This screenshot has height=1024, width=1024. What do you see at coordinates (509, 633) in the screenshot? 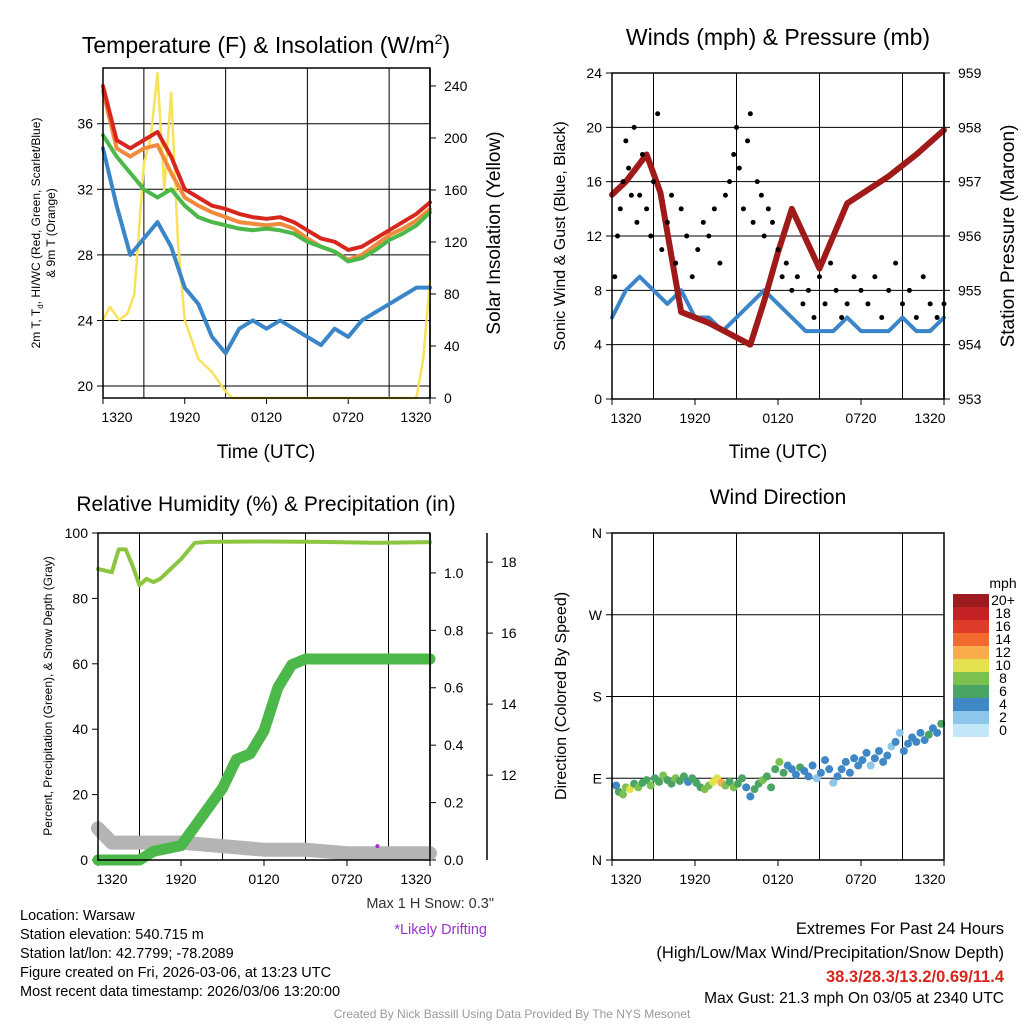
I see `snow-tick-label: 16` at bounding box center [509, 633].